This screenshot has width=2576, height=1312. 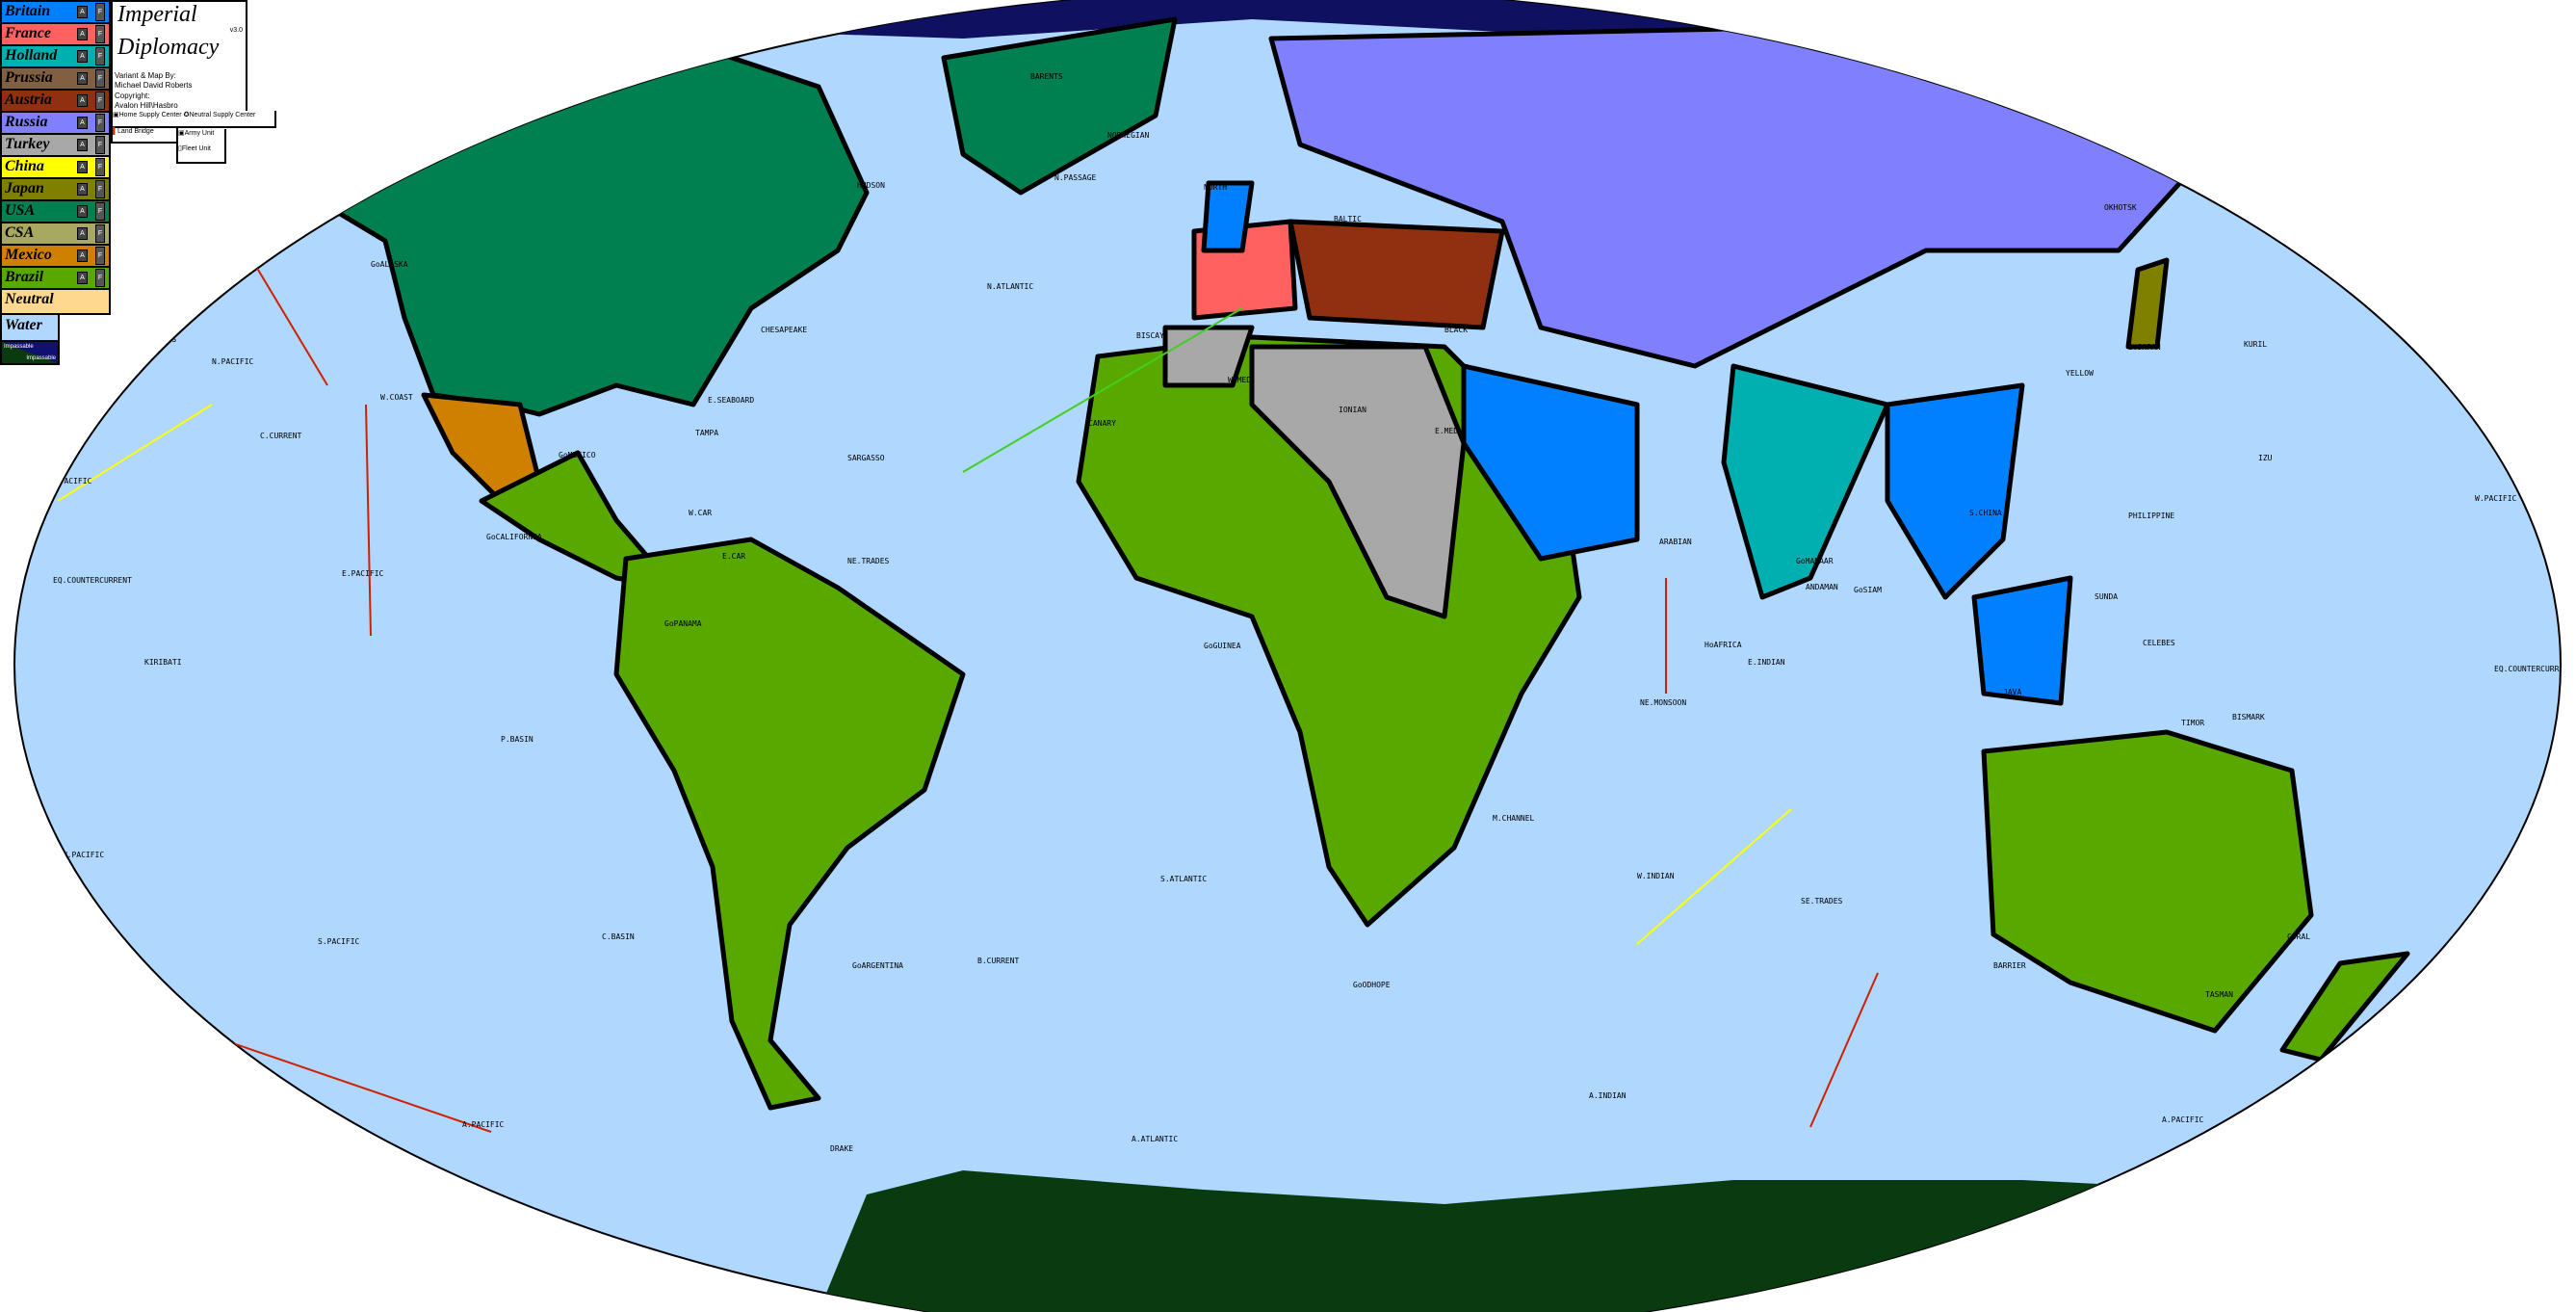 What do you see at coordinates (1714, 876) in the screenshot?
I see `order-line` at bounding box center [1714, 876].